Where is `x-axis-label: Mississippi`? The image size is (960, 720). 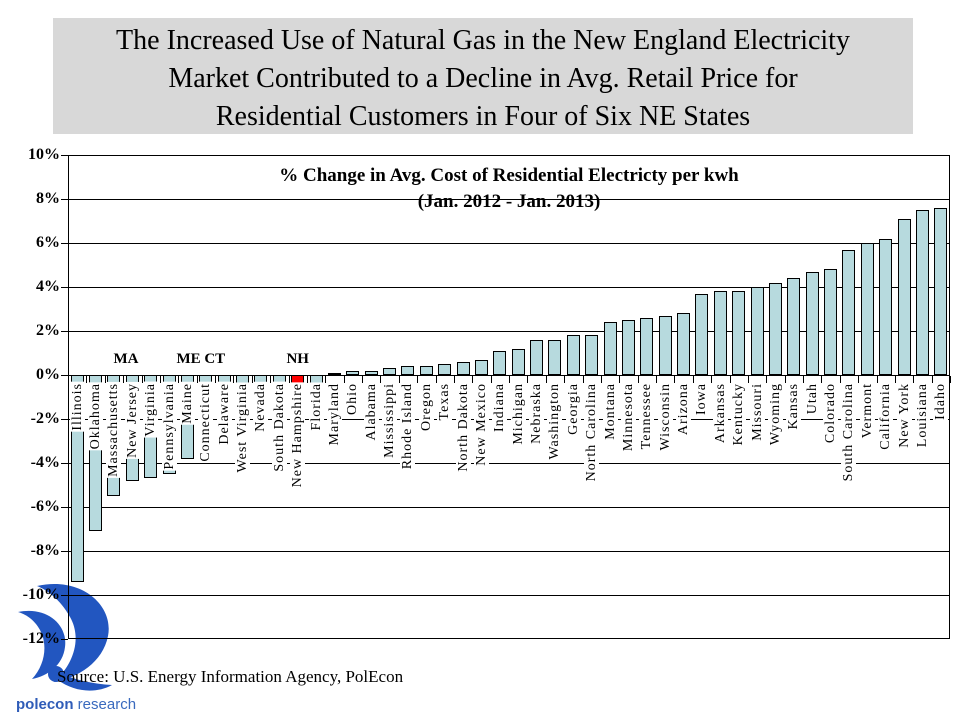 x-axis-label: Mississippi is located at coordinates (390, 419).